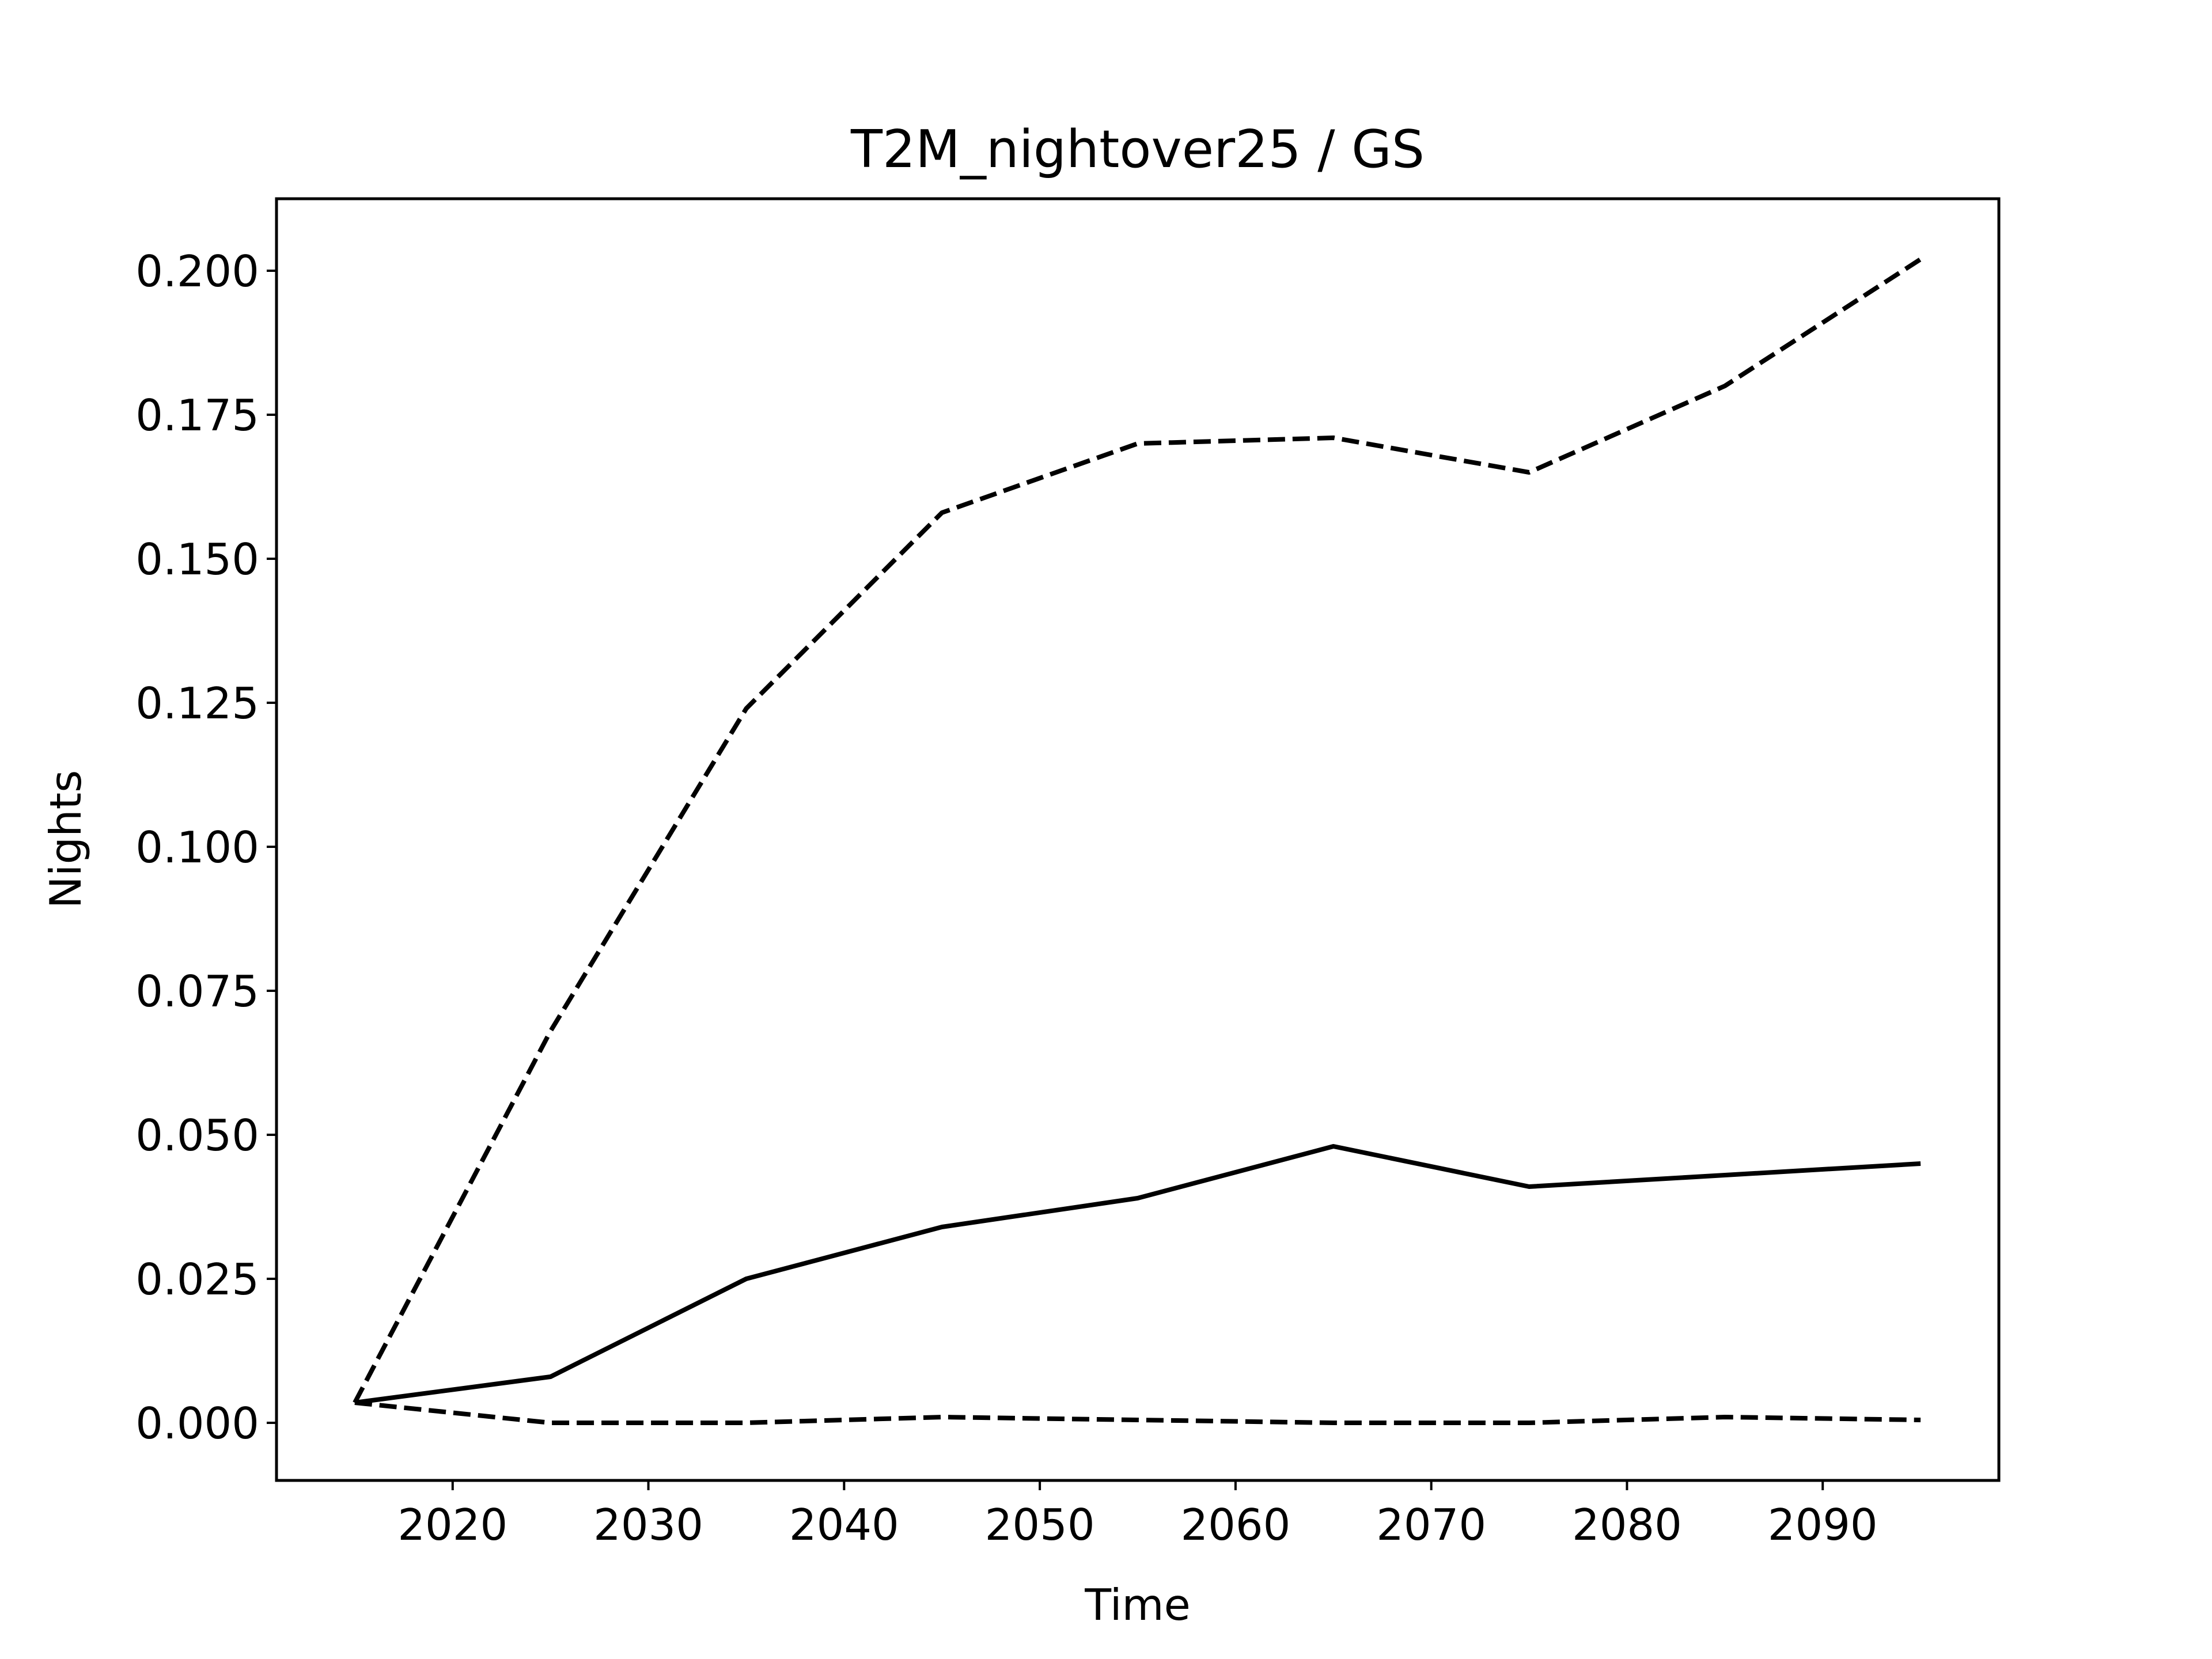 This screenshot has width=2212, height=1659. Describe the element at coordinates (648, 1524) in the screenshot. I see `x-tick-label: 2030` at that location.